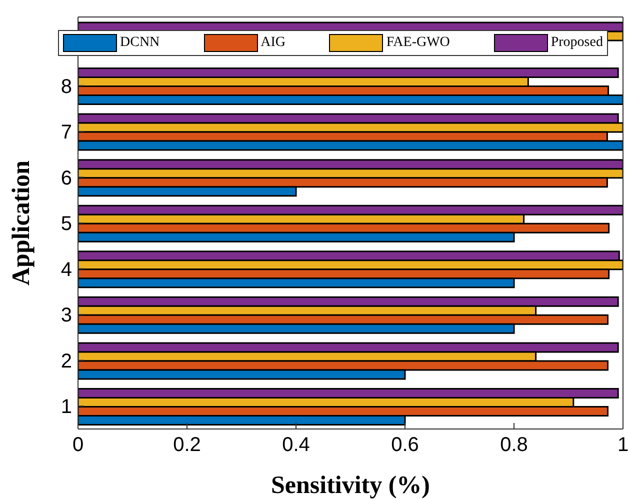 This screenshot has width=628, height=499. I want to click on legend-label: FAE-GWO, so click(417, 43).